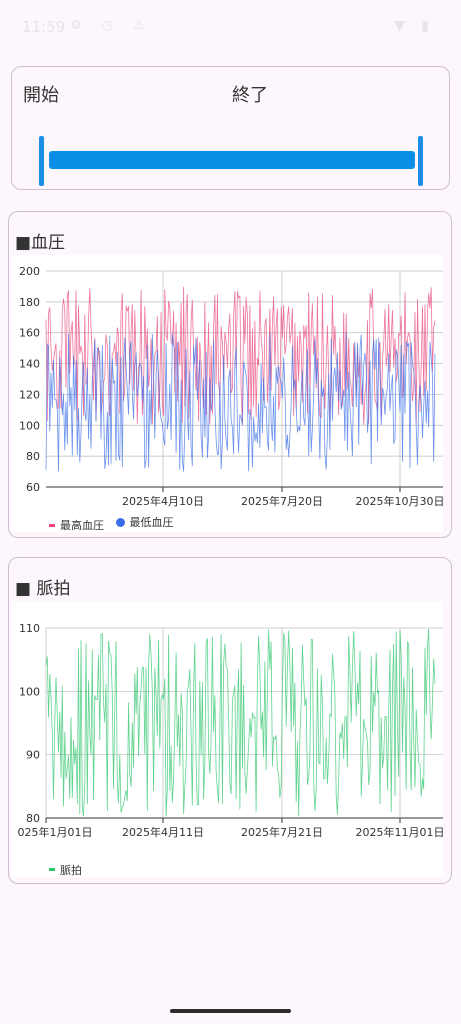  Describe the element at coordinates (40, 243) in the screenshot. I see `bp-card-title: ■血圧` at that location.